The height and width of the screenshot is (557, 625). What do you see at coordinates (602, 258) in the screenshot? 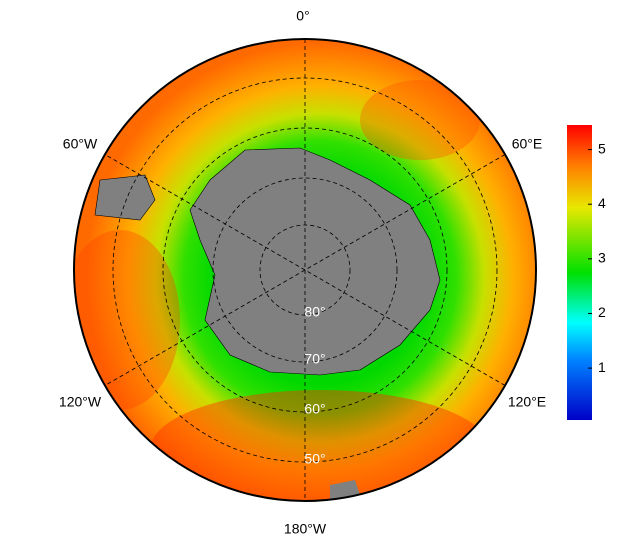
I see `colorbar-tick-label: 3` at bounding box center [602, 258].